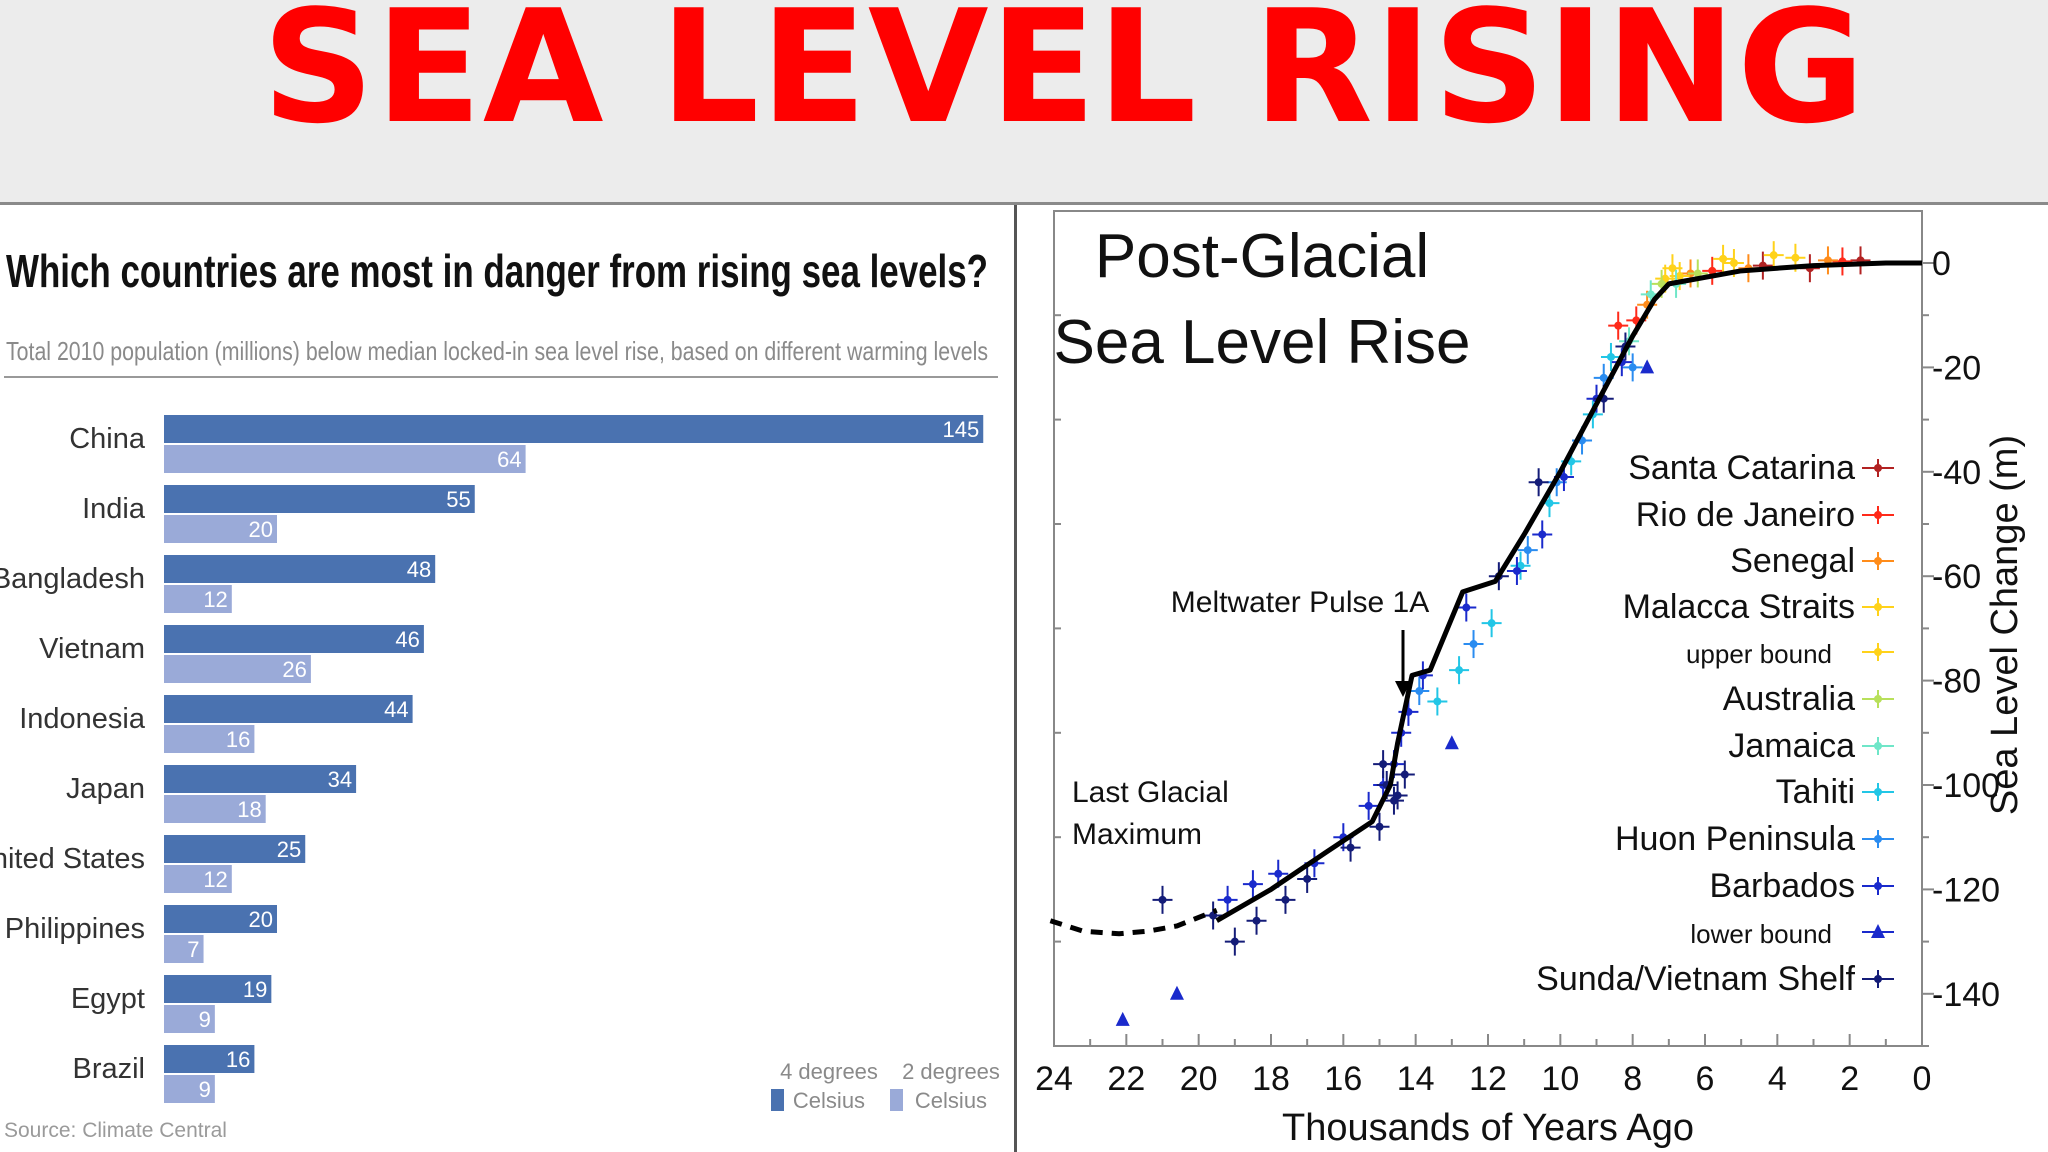  I want to click on legend-marker-lower-bound, so click(1878, 931).